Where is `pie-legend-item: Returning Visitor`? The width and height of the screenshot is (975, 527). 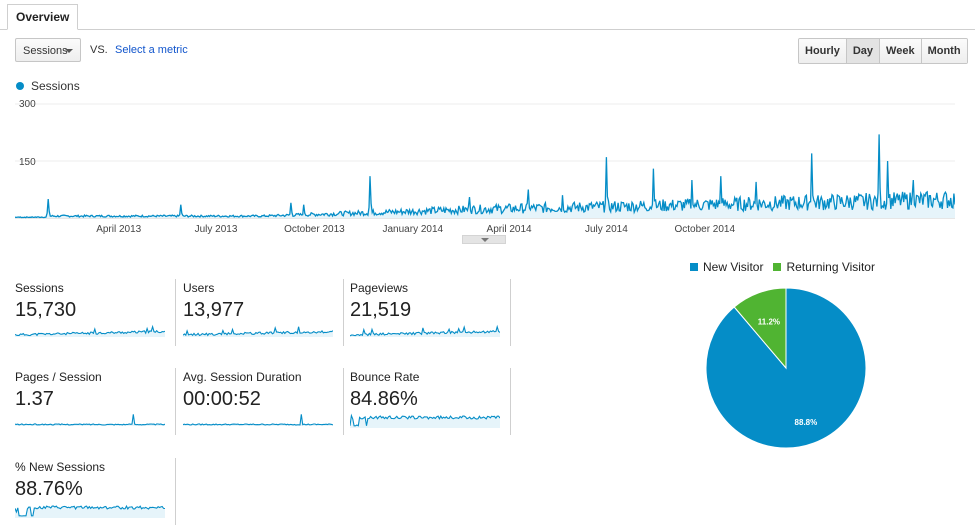
pie-legend-item: Returning Visitor is located at coordinates (824, 267).